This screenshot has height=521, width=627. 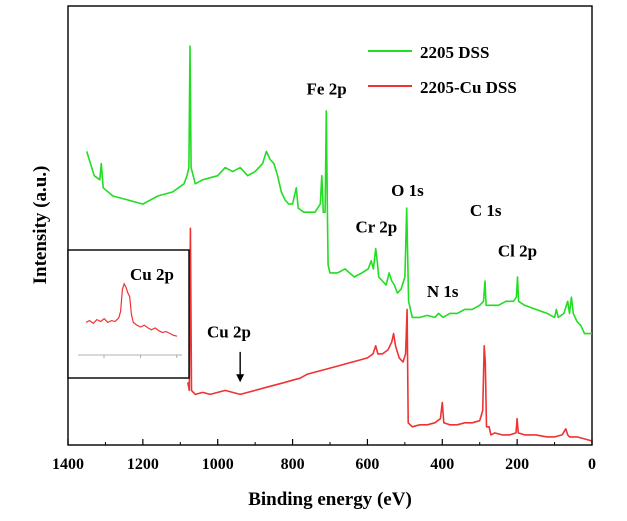 I want to click on y-axis-title: Intensity (a.u.), so click(x=40, y=225).